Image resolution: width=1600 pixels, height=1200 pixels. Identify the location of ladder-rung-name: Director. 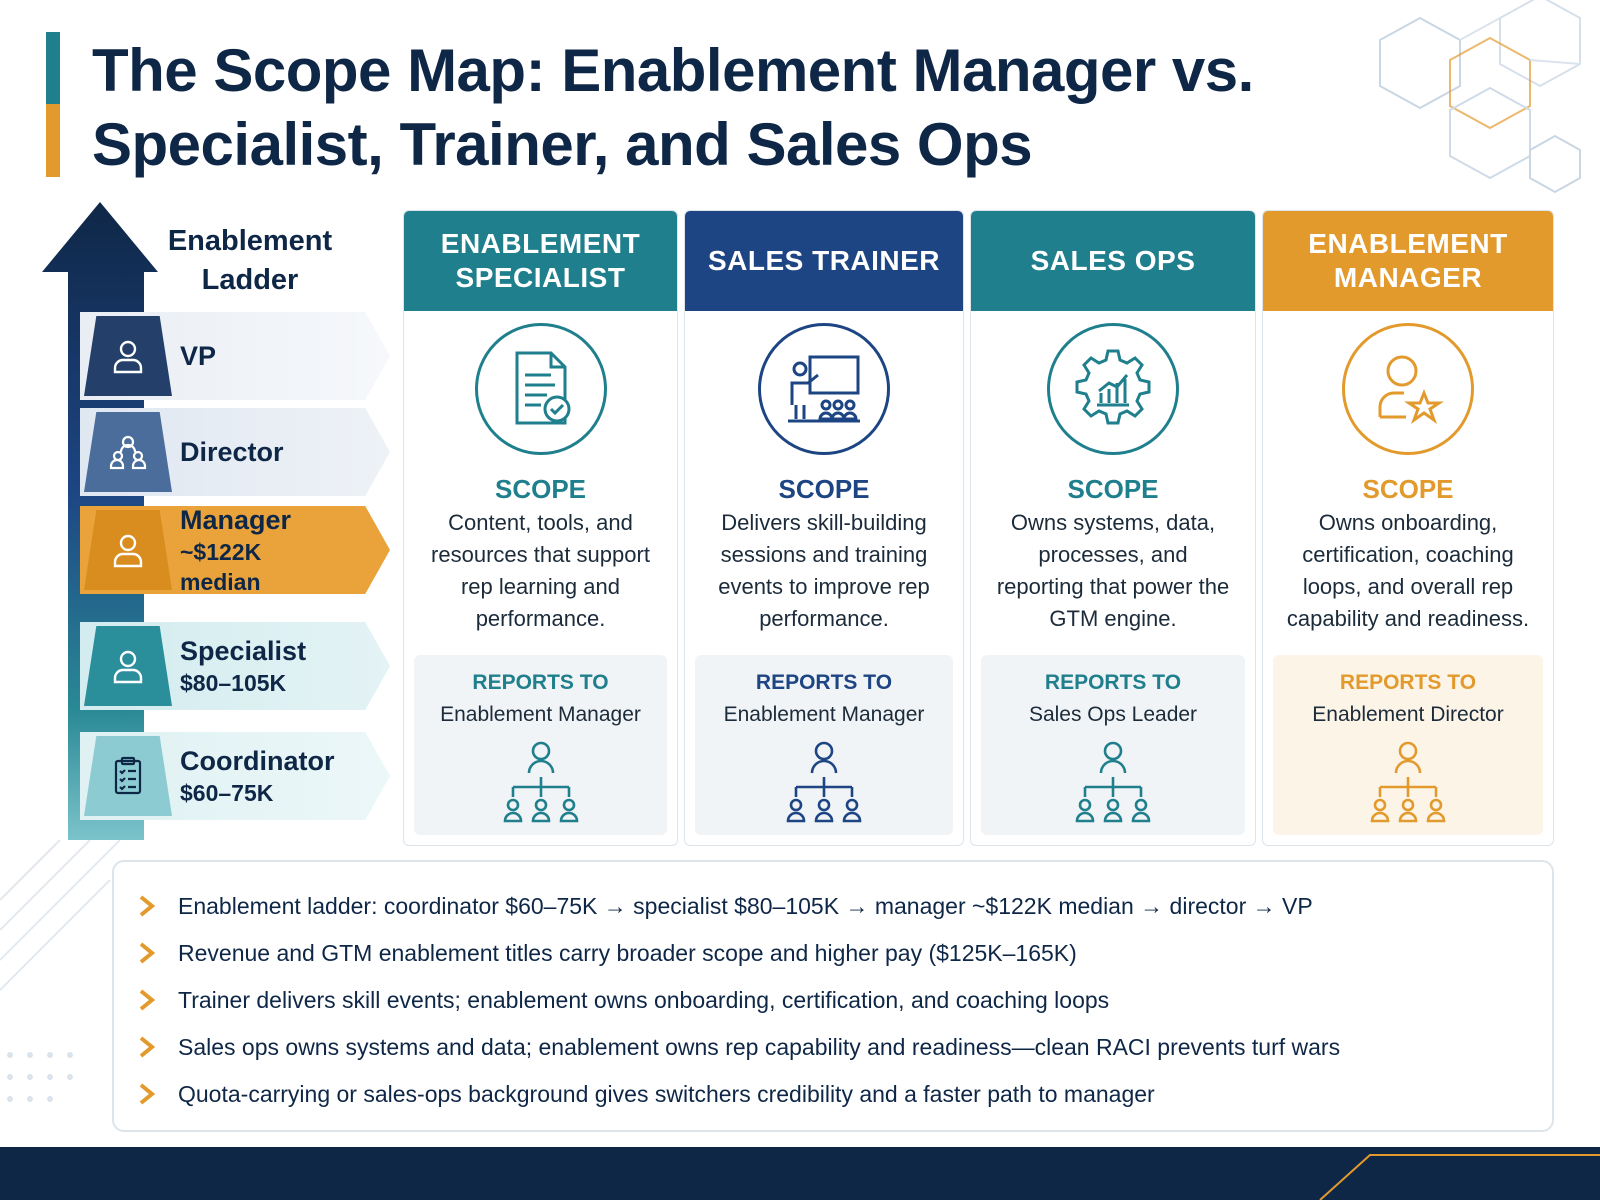
(232, 452).